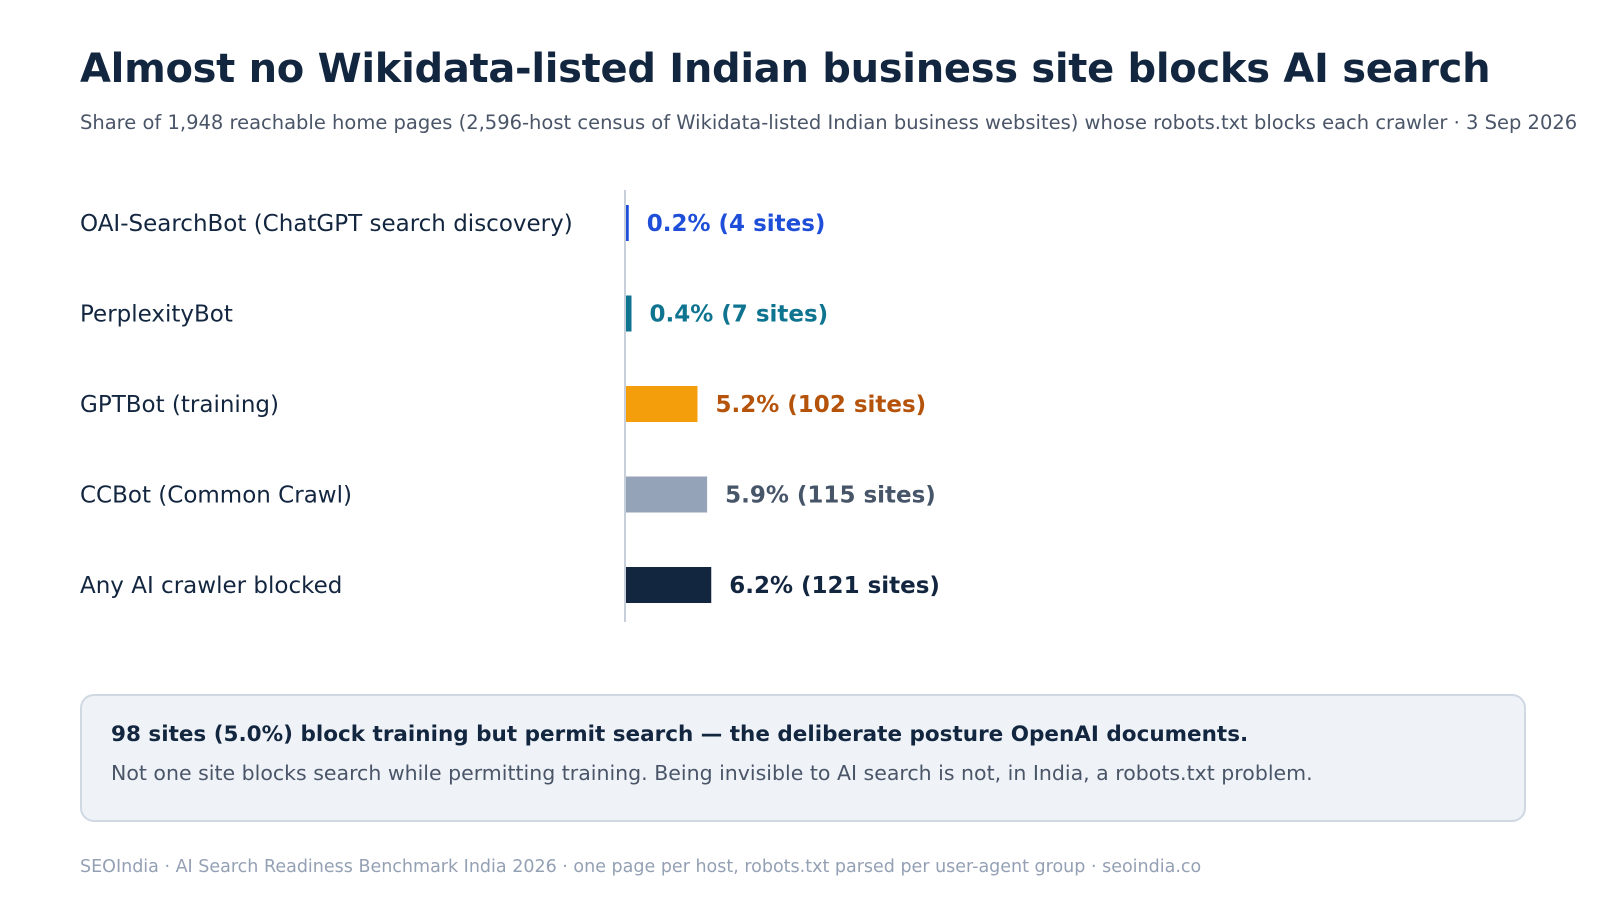  Describe the element at coordinates (739, 315) in the screenshot. I see `data-label: 0.4% (7 sites)` at that location.